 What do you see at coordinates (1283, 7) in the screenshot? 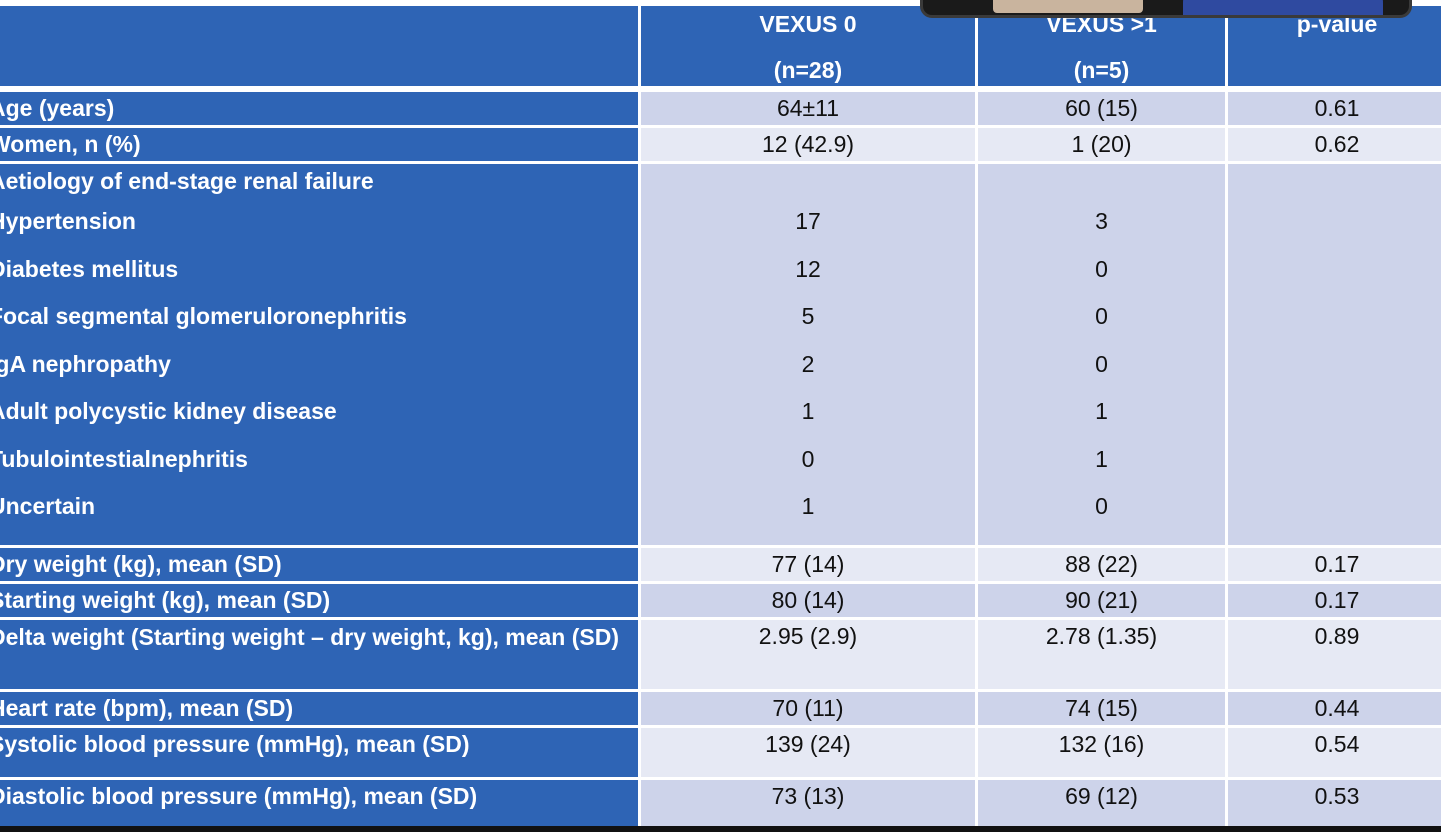
I see `presenter-shirt-image` at bounding box center [1283, 7].